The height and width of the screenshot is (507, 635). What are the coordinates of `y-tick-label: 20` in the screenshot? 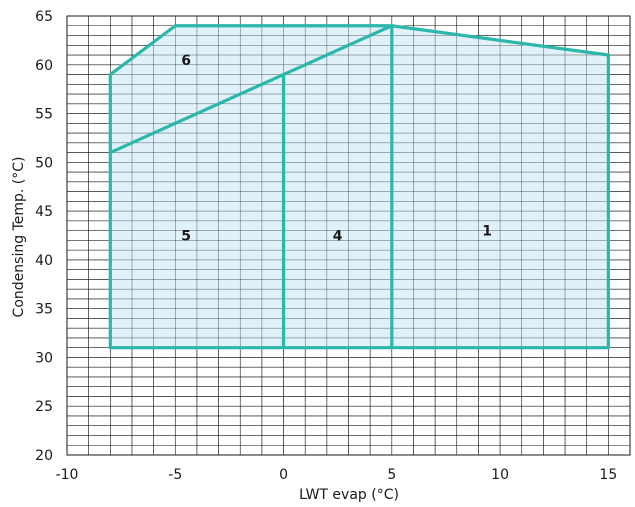 It's located at (44, 456).